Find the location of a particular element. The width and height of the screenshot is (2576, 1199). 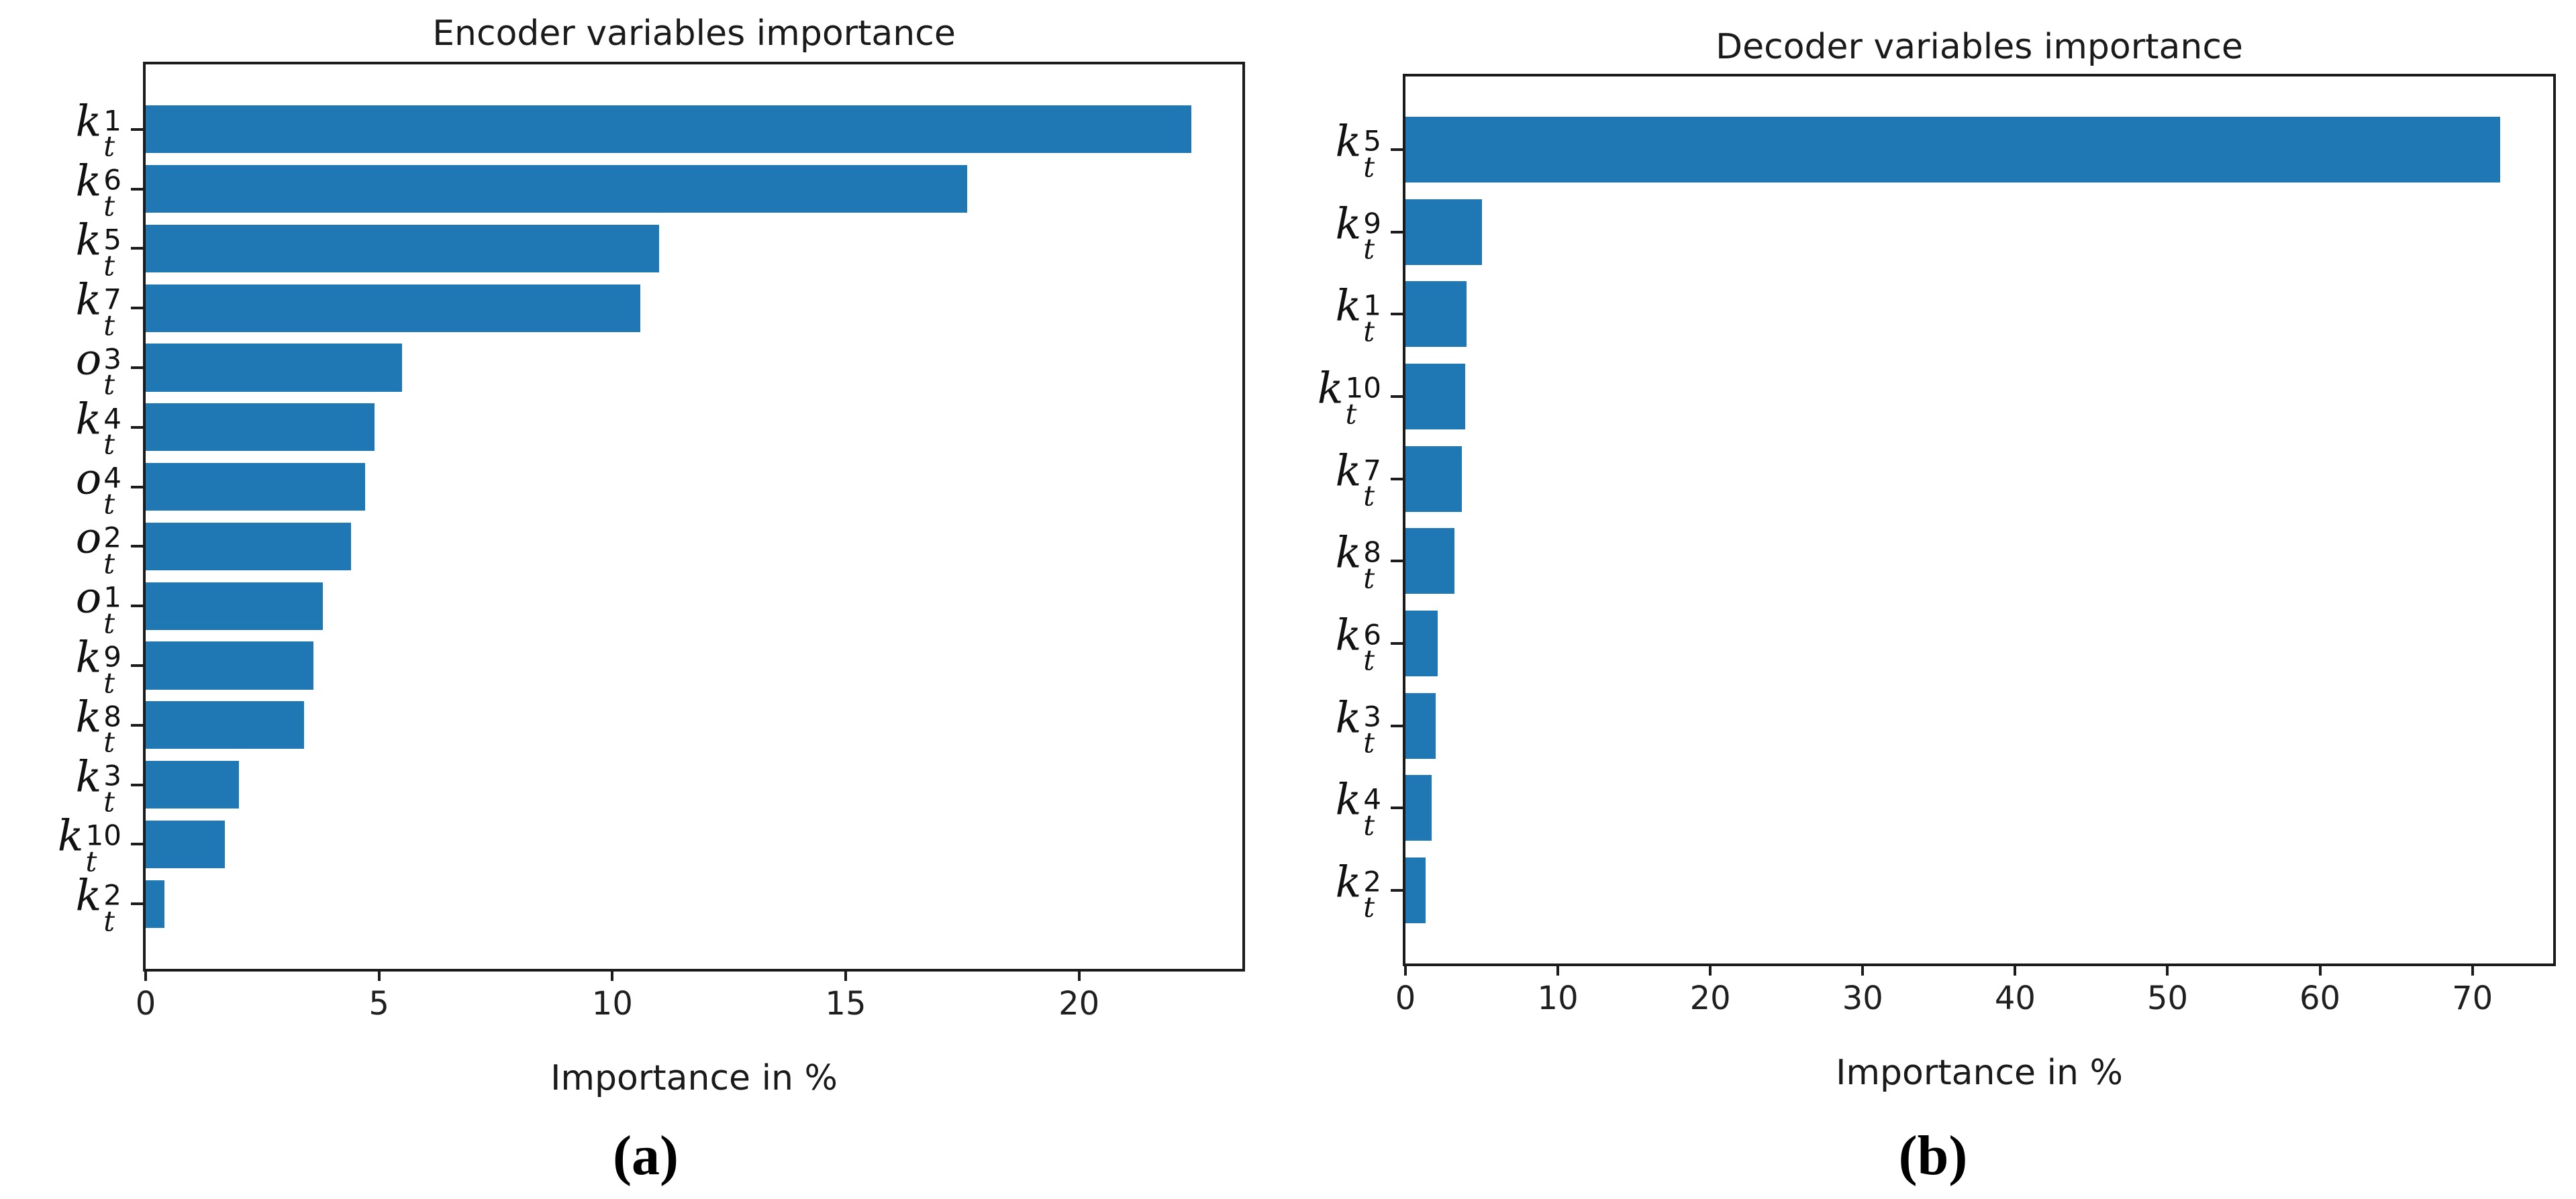

x-tick-label: 70 is located at coordinates (2472, 998).